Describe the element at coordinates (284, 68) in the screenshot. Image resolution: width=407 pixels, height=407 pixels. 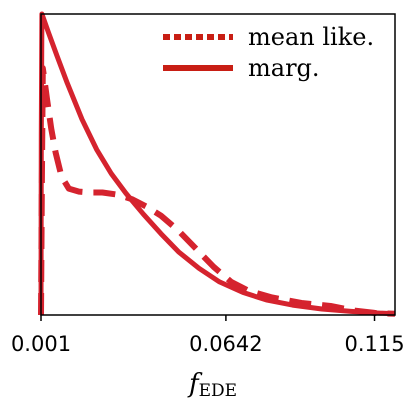
I see `legend-label-marg: marg.` at that location.